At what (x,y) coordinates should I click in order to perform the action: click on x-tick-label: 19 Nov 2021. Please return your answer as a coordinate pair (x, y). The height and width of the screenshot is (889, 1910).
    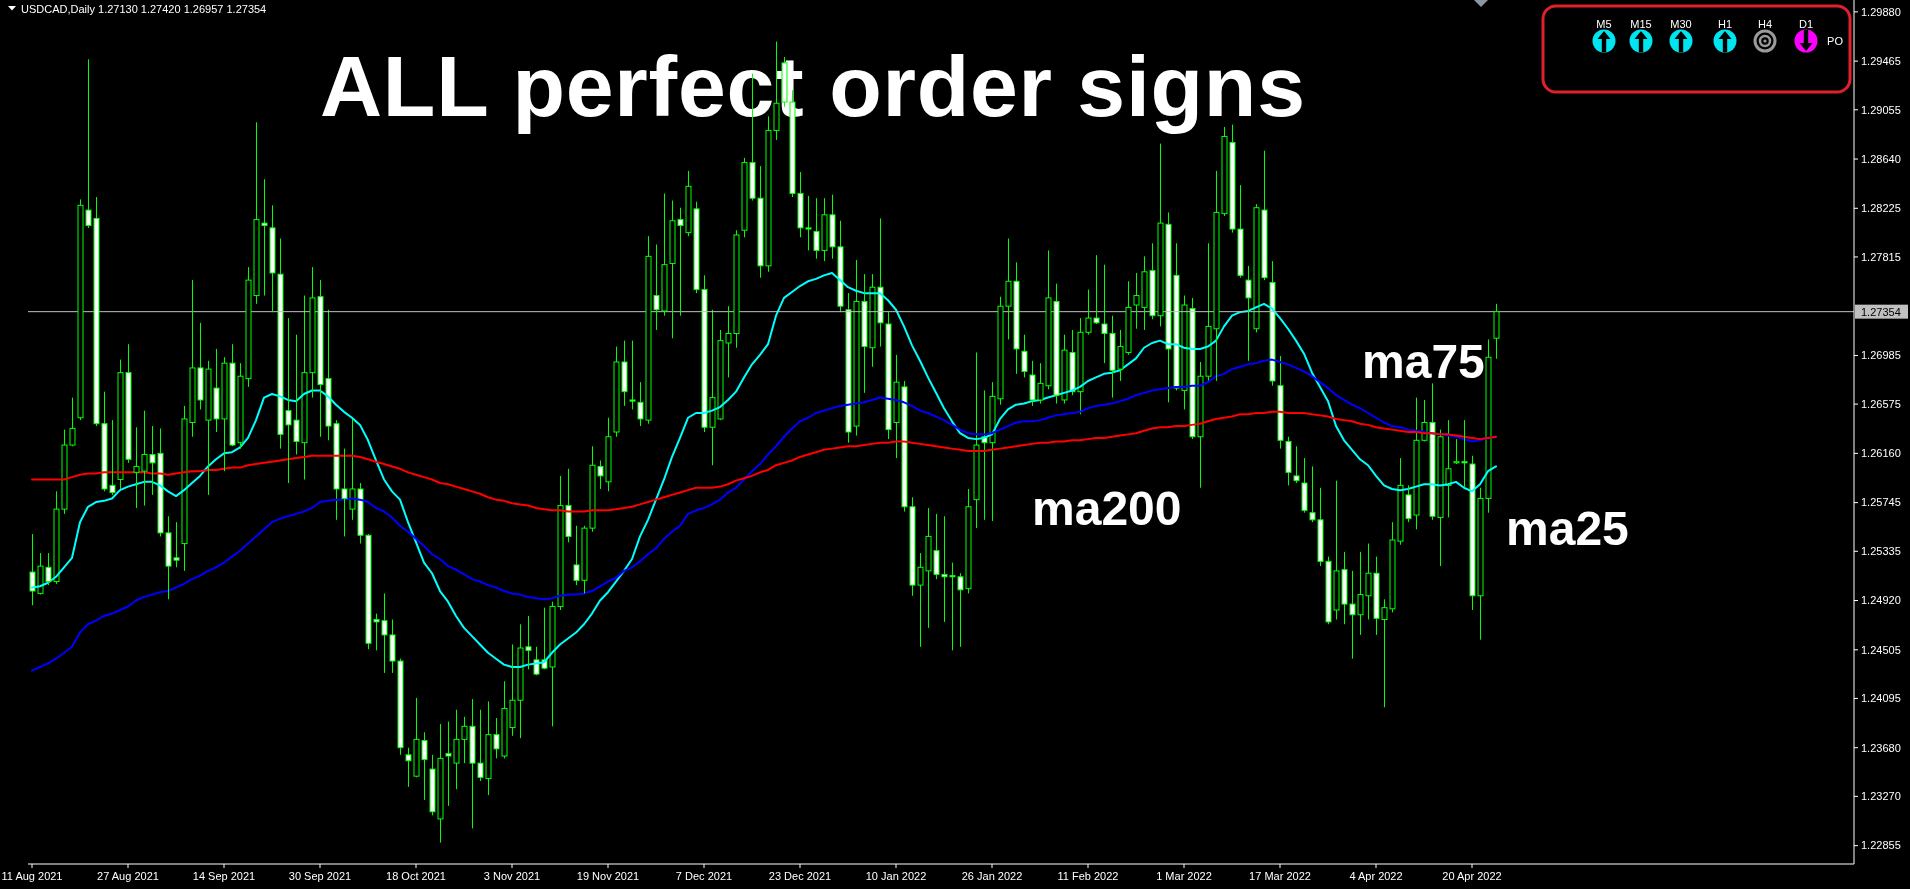
    Looking at the image, I should click on (608, 876).